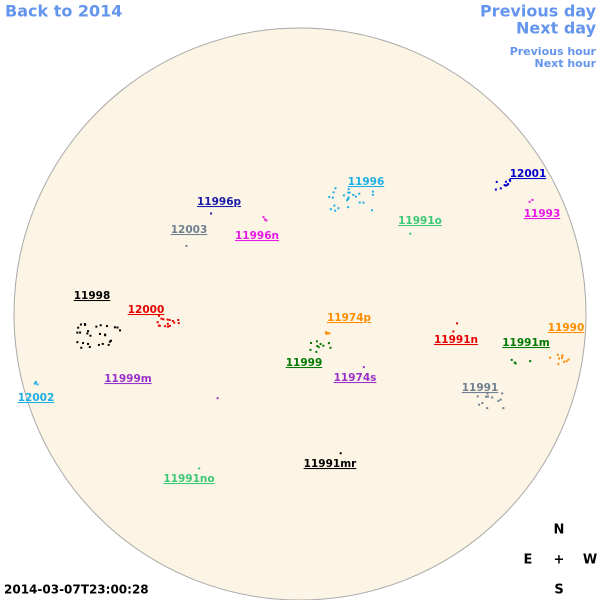 This screenshot has width=600, height=600. What do you see at coordinates (257, 236) in the screenshot?
I see `region-label: 11996n` at bounding box center [257, 236].